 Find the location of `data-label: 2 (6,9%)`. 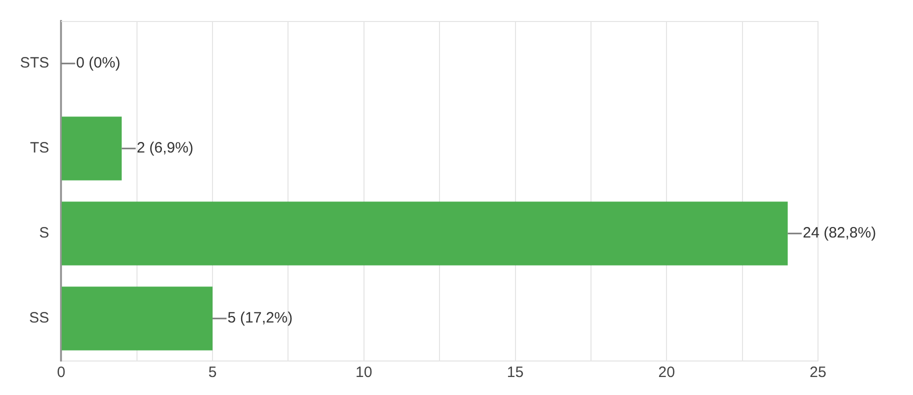

data-label: 2 (6,9%) is located at coordinates (165, 148).